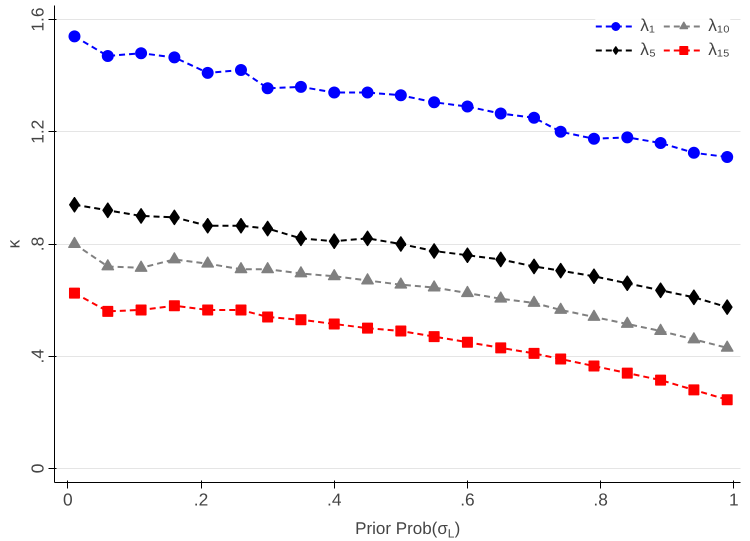 Image resolution: width=750 pixels, height=541 pixels. What do you see at coordinates (38, 356) in the screenshot?
I see `y-tick-label: .4` at bounding box center [38, 356].